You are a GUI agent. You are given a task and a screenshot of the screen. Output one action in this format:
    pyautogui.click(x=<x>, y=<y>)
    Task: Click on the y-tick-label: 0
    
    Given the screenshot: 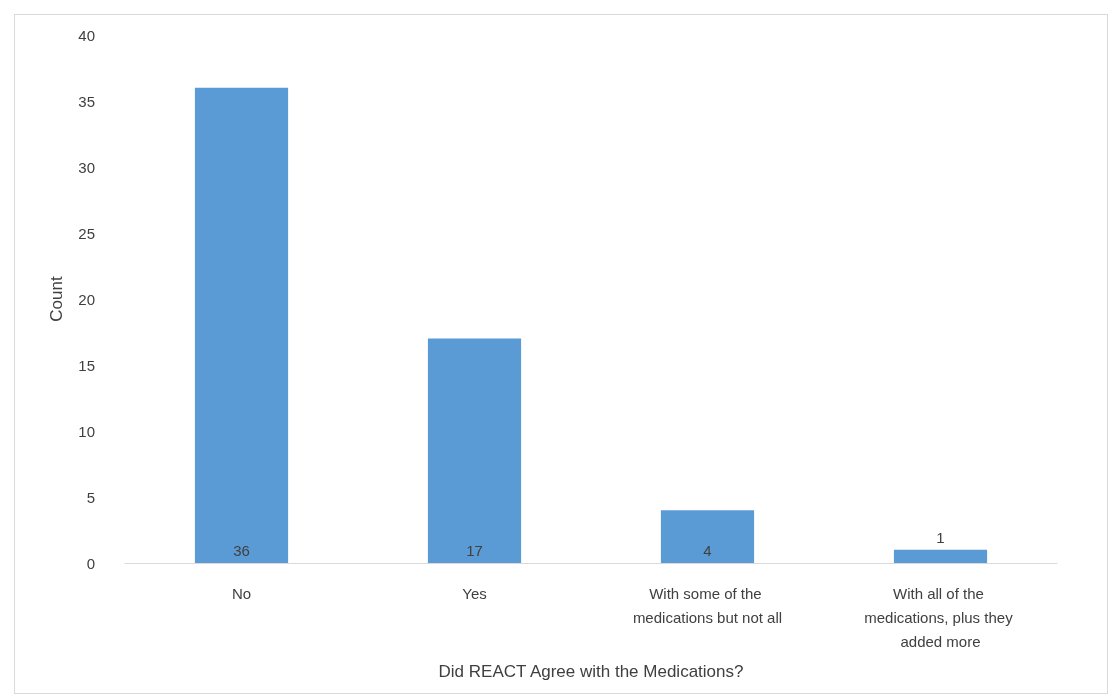 What is the action you would take?
    pyautogui.click(x=90, y=563)
    